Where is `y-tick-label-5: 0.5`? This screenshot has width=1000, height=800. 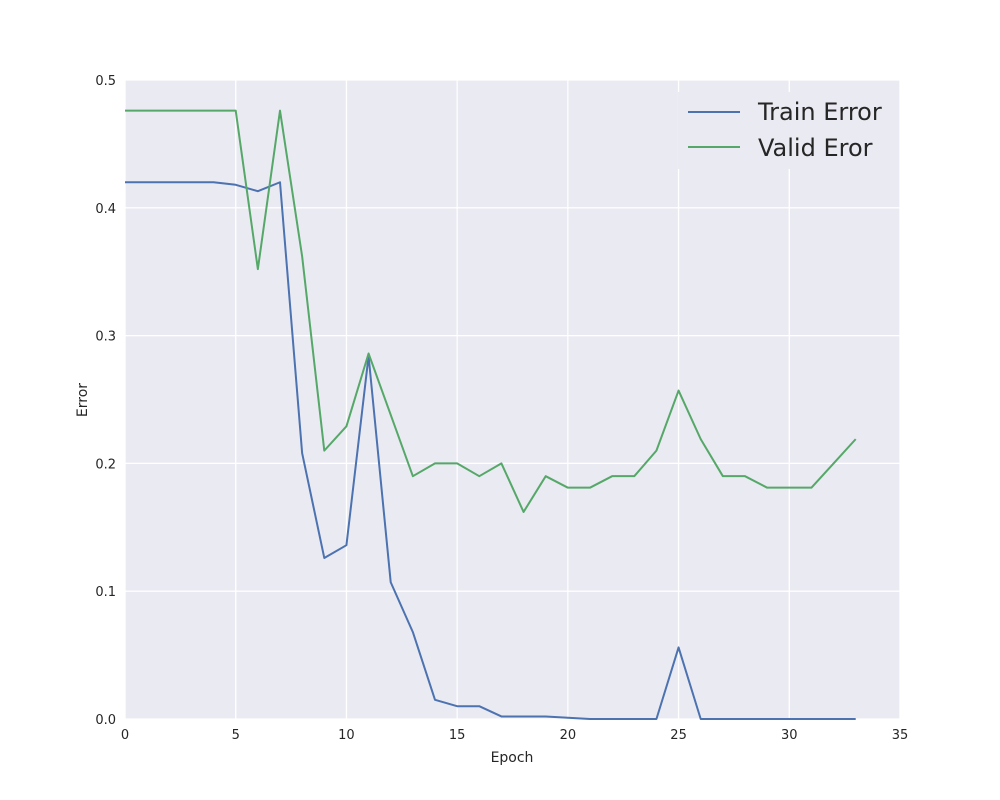
y-tick-label-5: 0.5 is located at coordinates (105, 81).